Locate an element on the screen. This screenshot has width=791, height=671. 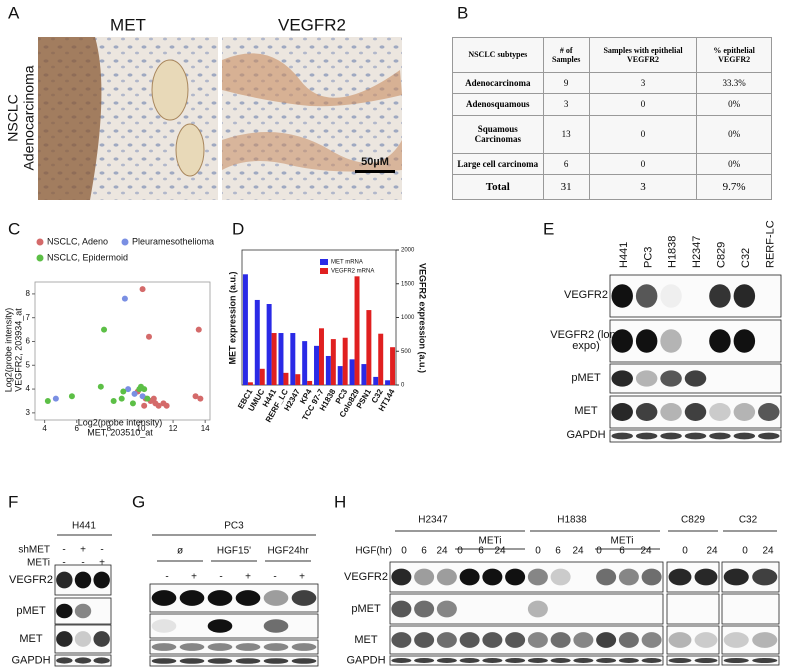
table-cell: 0% is located at coordinates (734, 104).